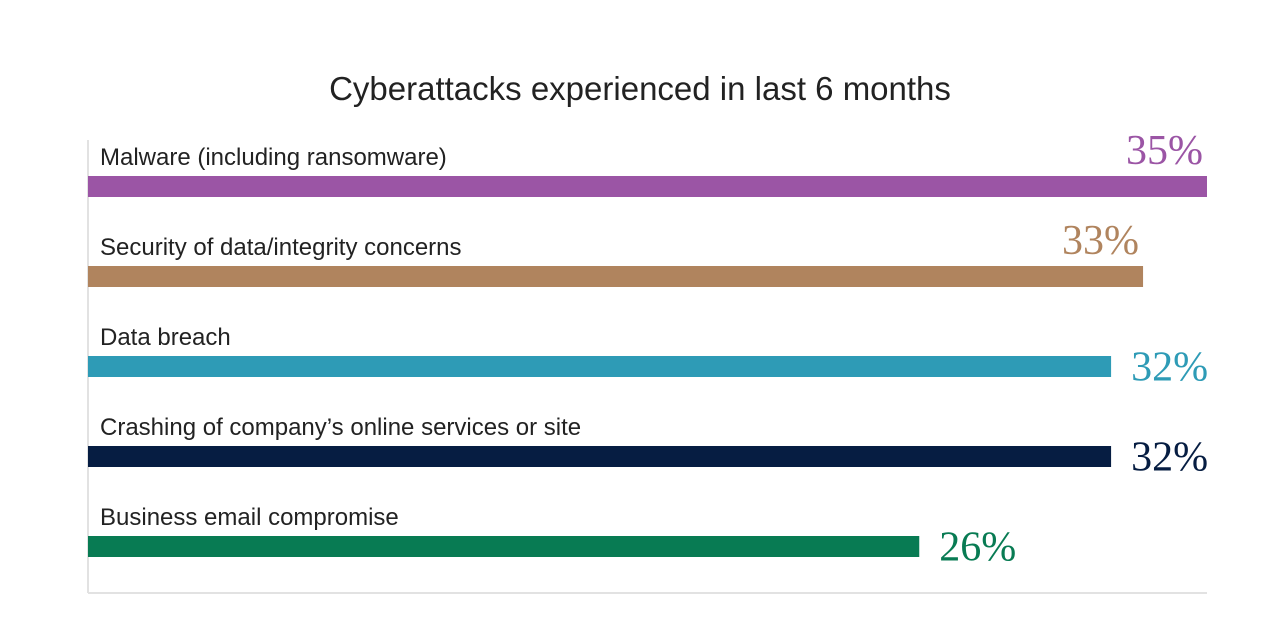  Describe the element at coordinates (977, 548) in the screenshot. I see `value-label: 26%` at that location.